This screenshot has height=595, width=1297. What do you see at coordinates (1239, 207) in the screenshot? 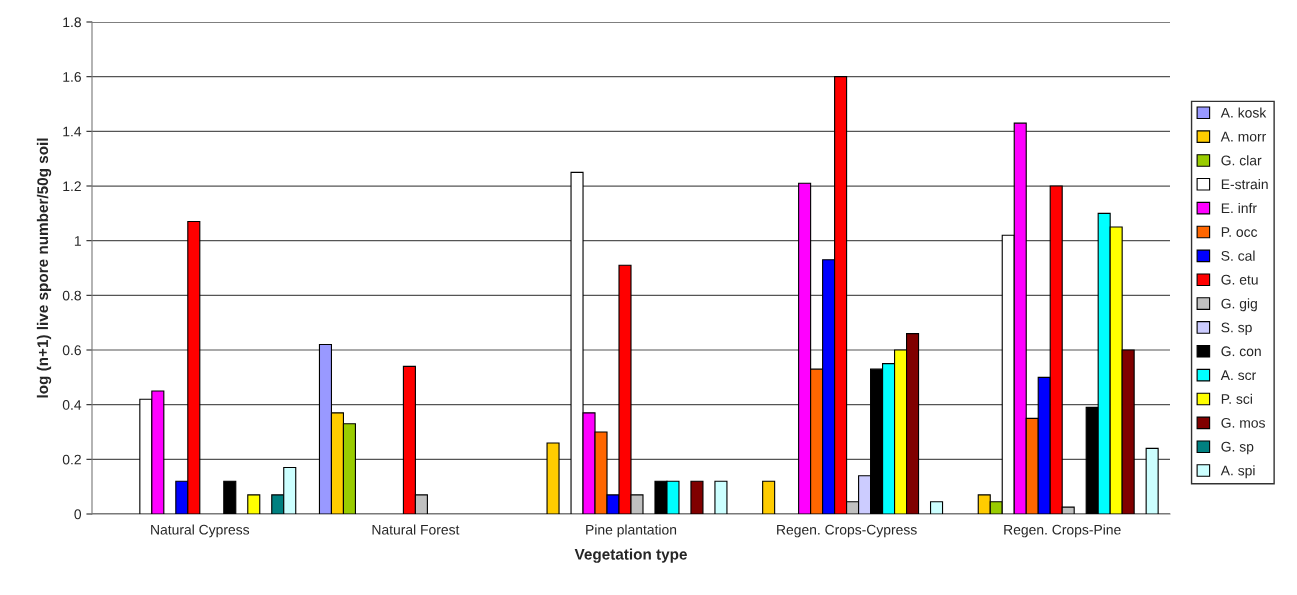
I see `legend-label: E. infr` at bounding box center [1239, 207].